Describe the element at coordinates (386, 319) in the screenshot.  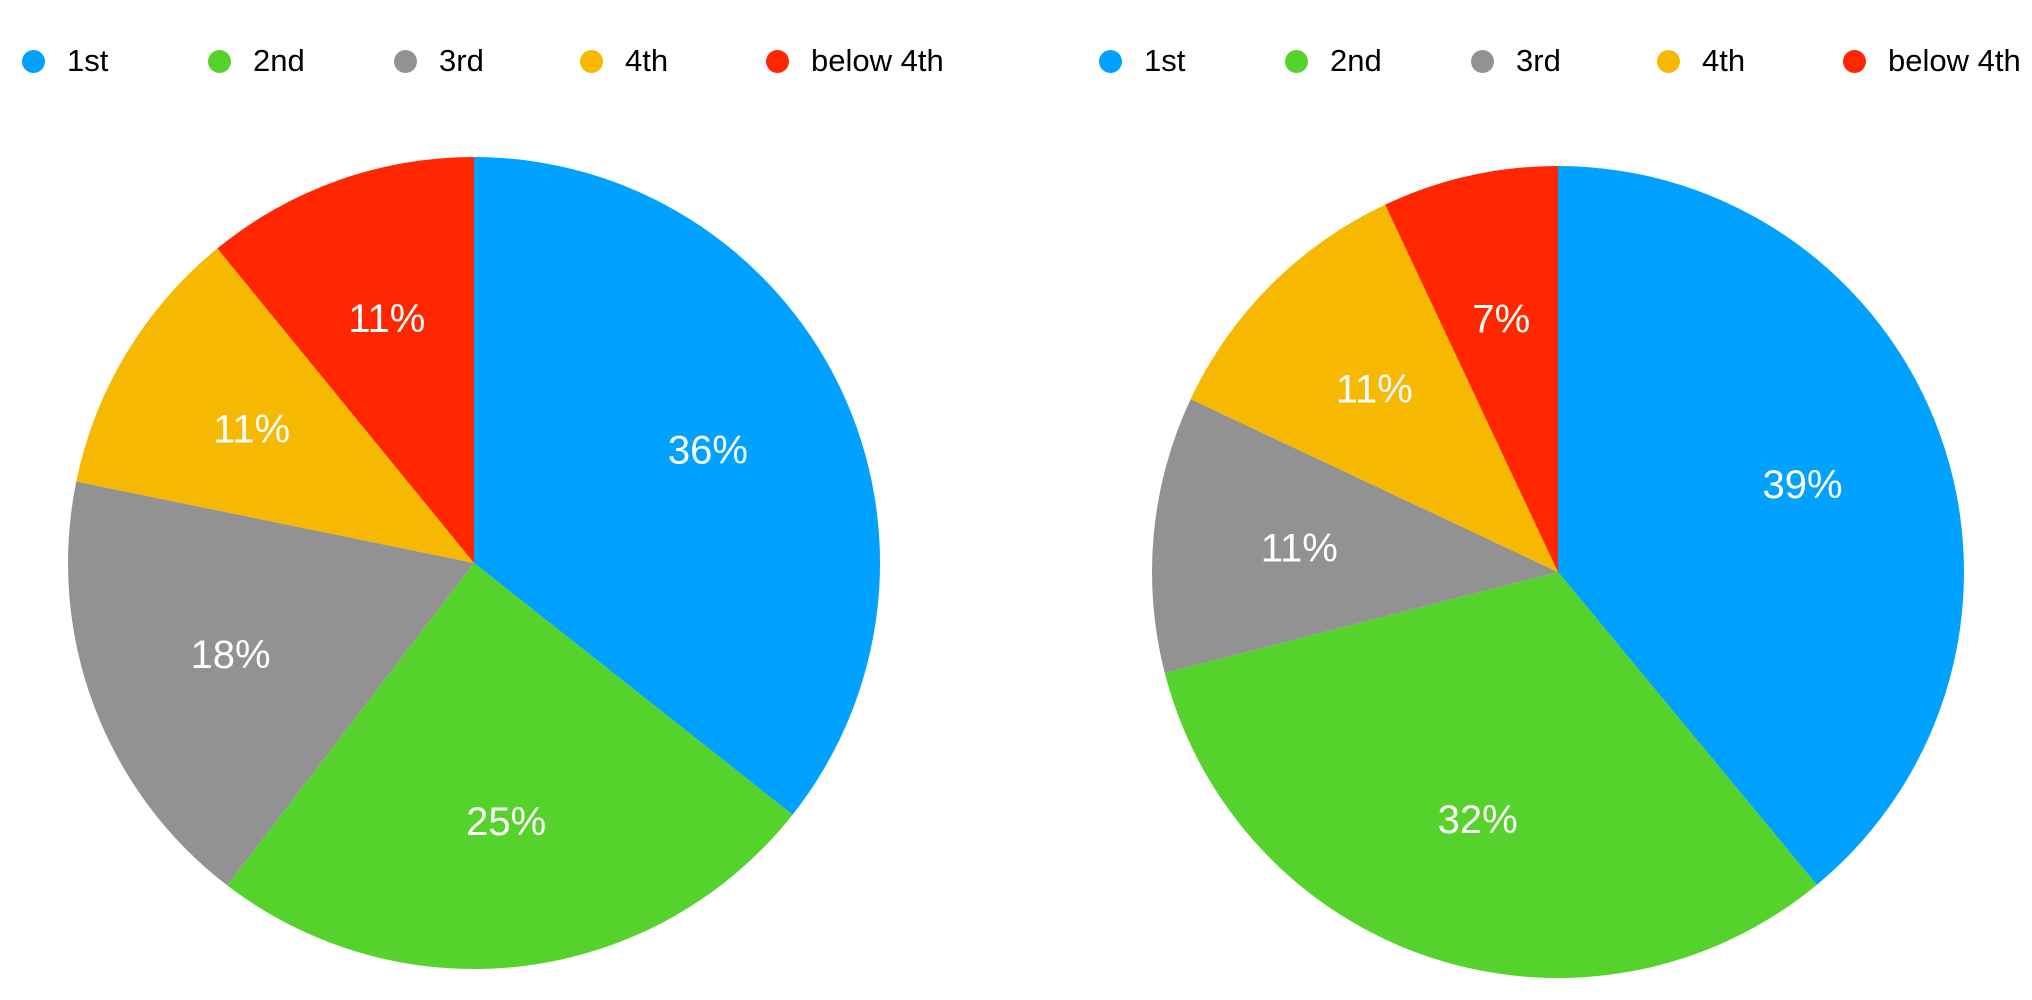
I see `slice-label-below-4th: 11%` at that location.